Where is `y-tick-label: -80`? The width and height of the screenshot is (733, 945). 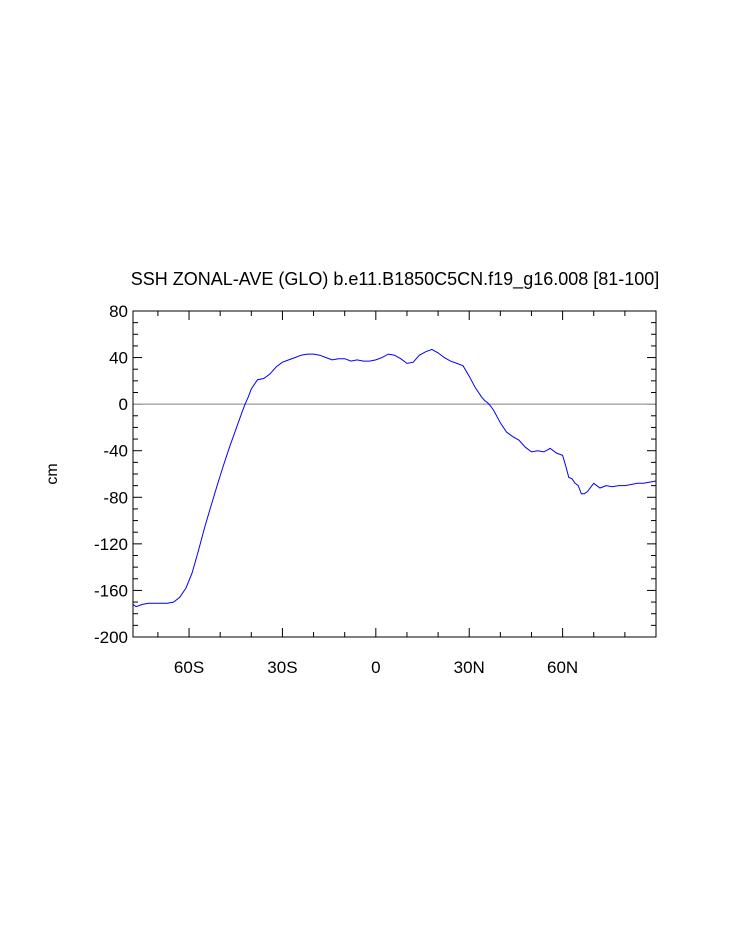
y-tick-label: -80 is located at coordinates (115, 497).